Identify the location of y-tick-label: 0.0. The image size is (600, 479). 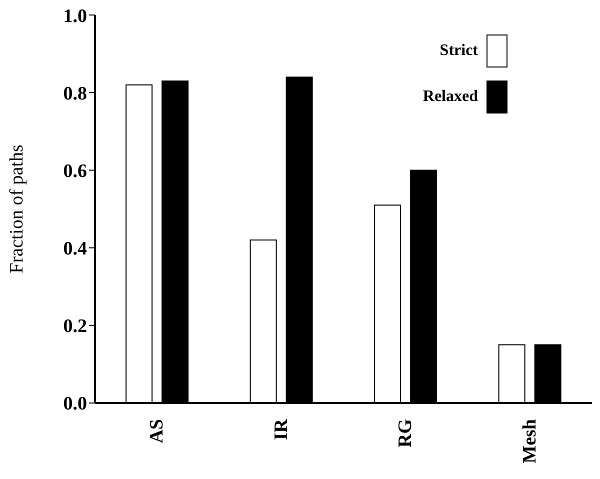
(75, 404).